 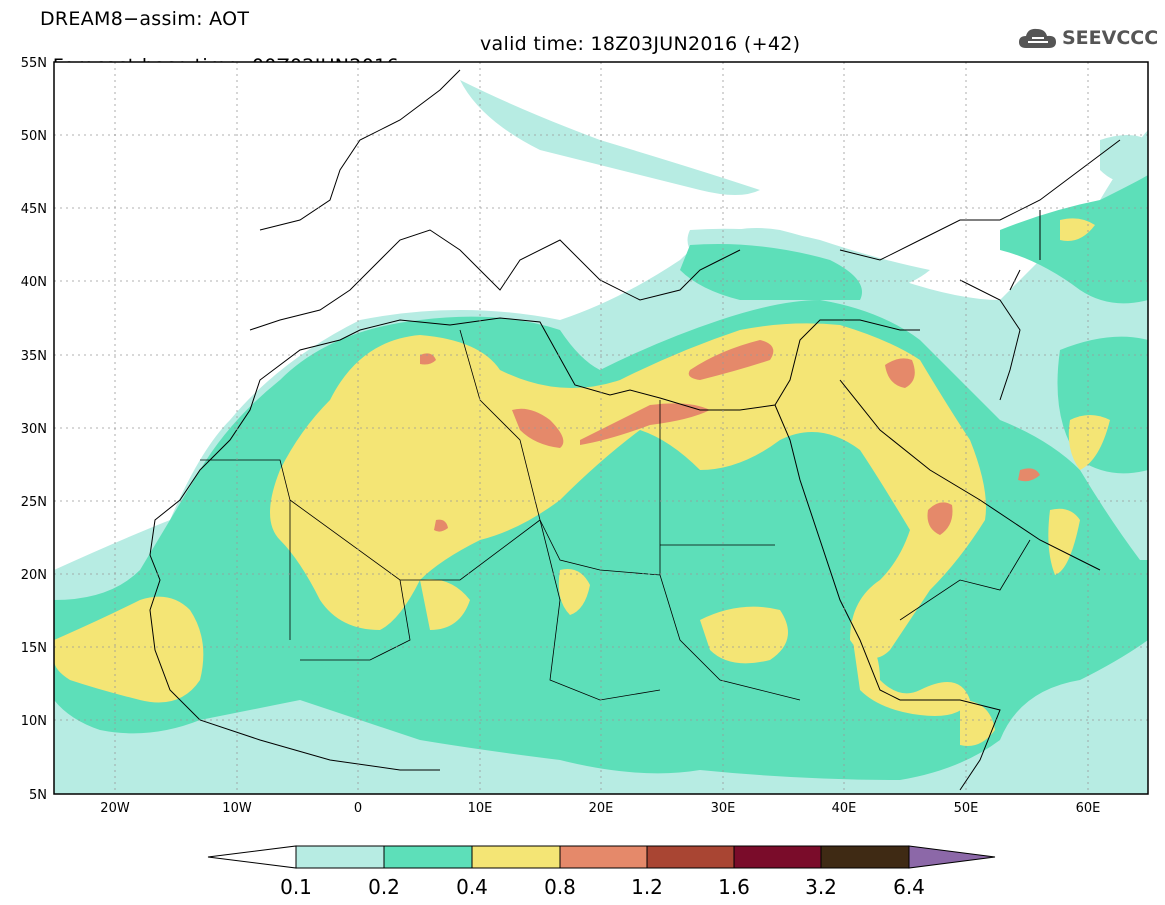 I want to click on lon-label: 20E, so click(x=601, y=808).